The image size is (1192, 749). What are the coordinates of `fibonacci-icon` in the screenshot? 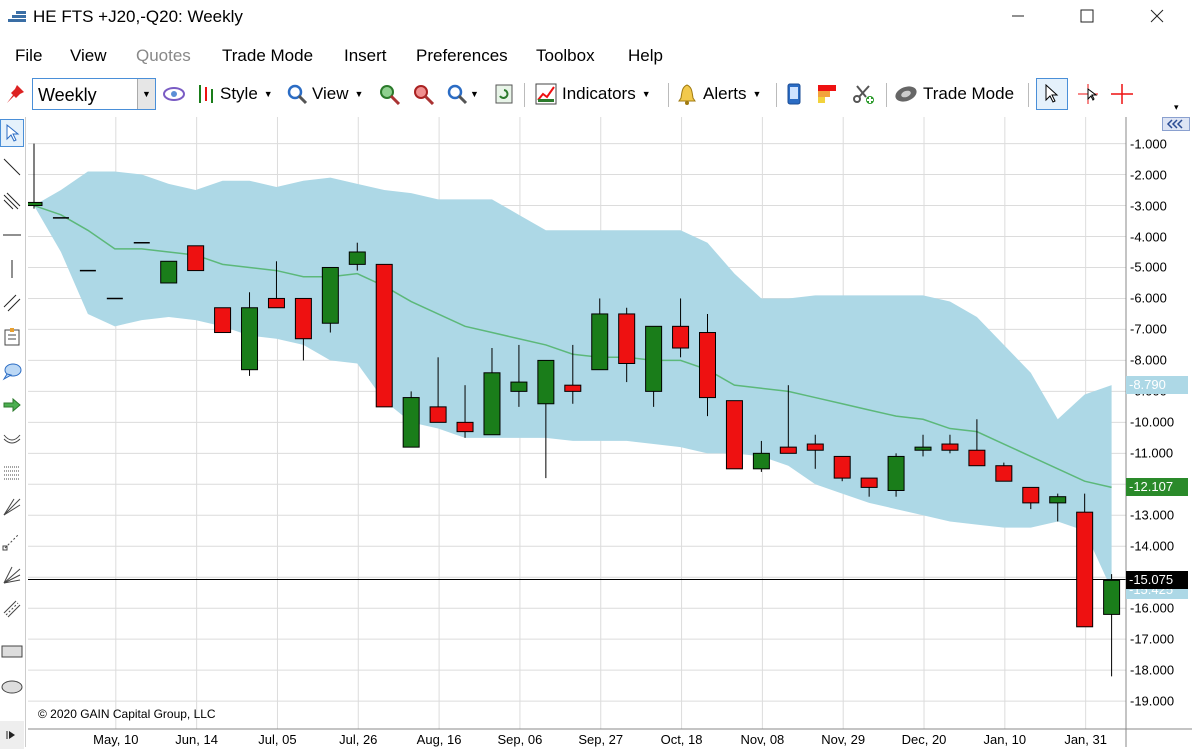 It's located at (12, 473).